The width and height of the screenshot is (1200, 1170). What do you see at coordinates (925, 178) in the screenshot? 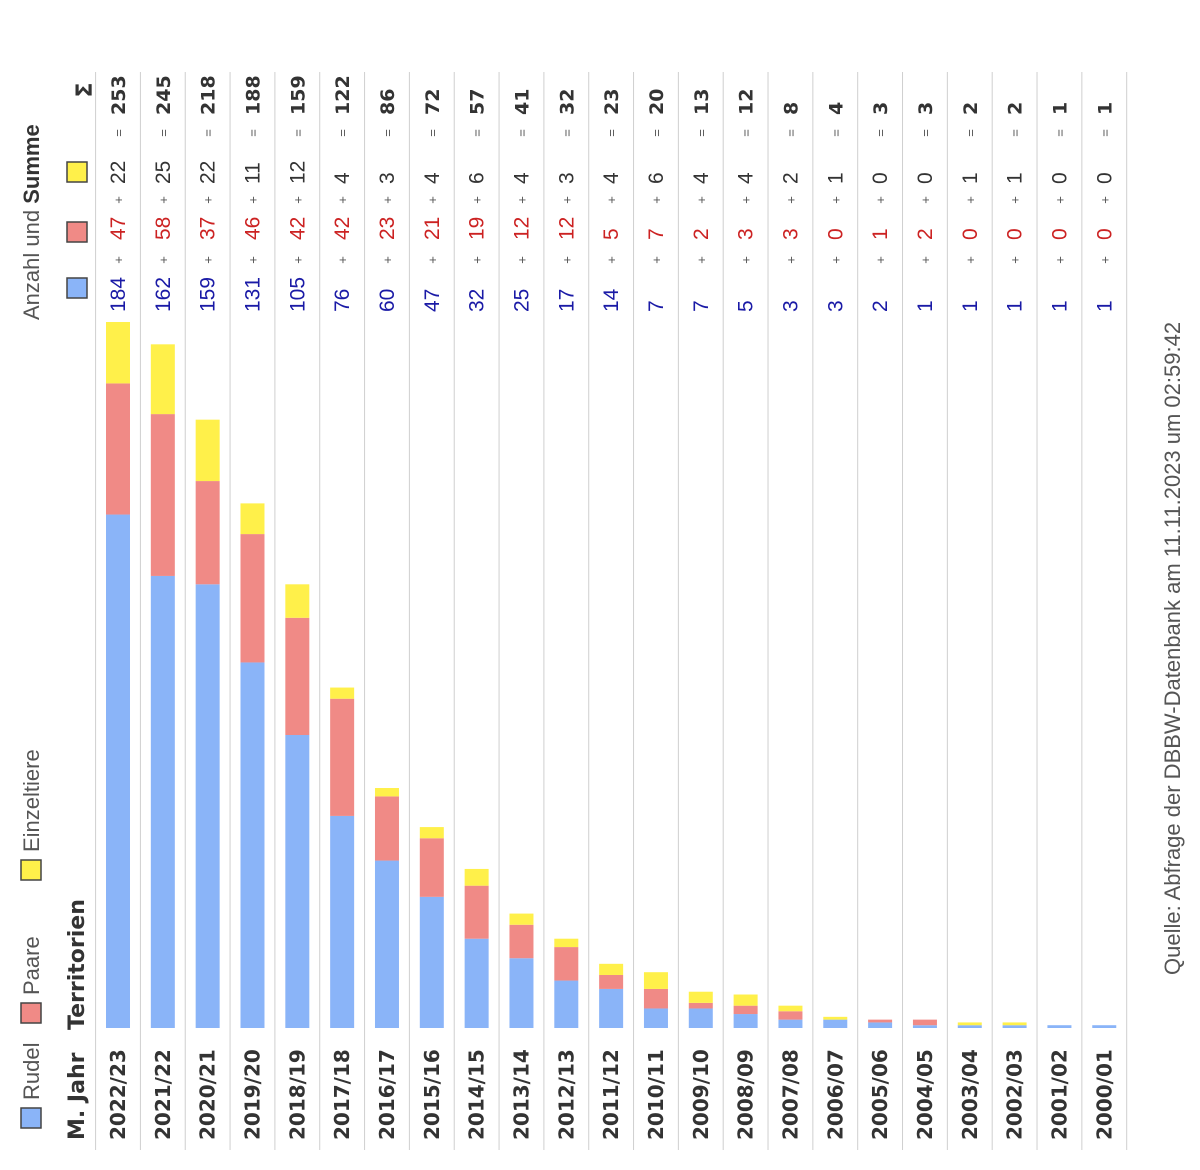
I see `value-einzeltiere: 0` at bounding box center [925, 178].